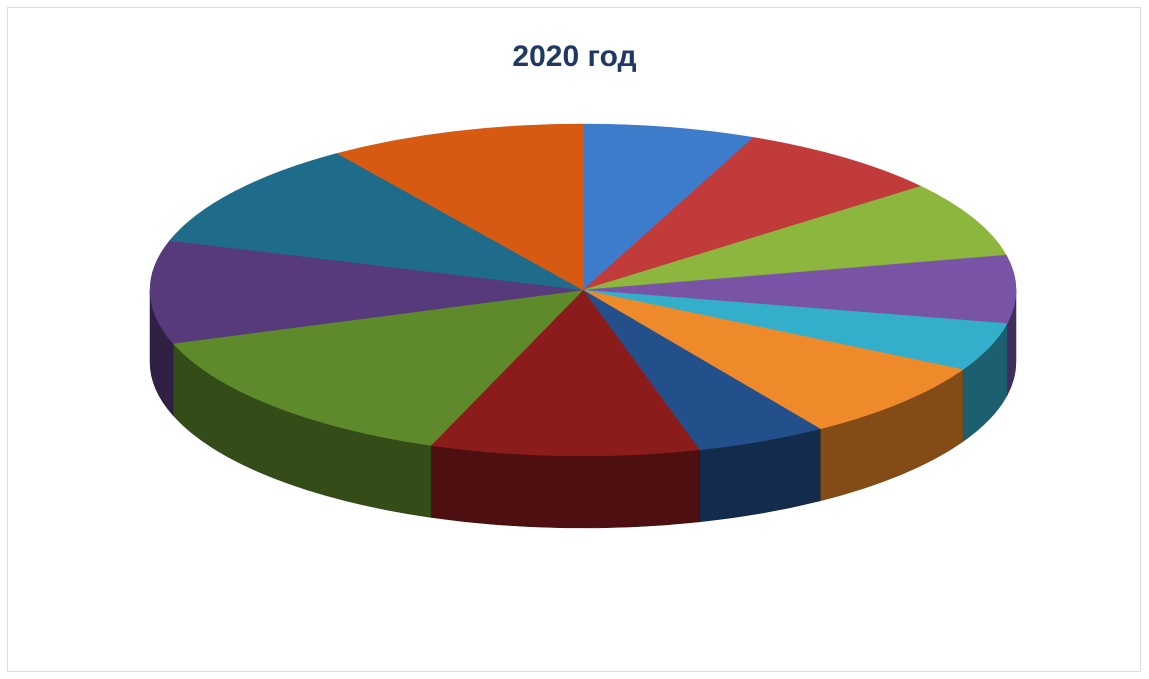 The height and width of the screenshot is (679, 1149). I want to click on chart-title: 2020 год, so click(574, 56).